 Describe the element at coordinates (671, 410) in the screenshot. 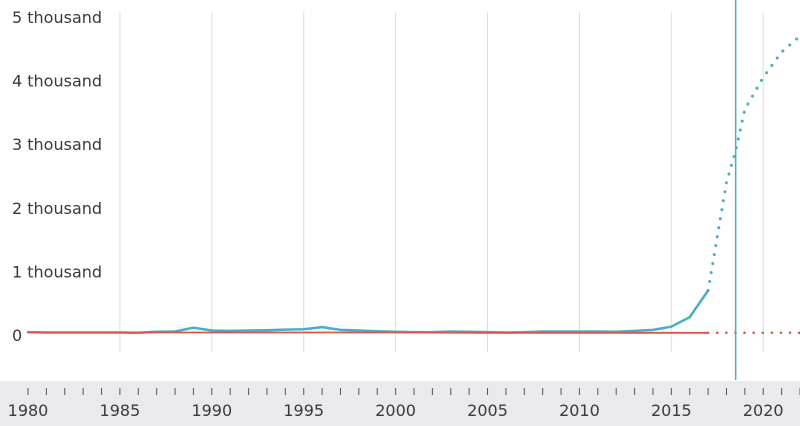

I see `x-tick-label: 2015` at that location.